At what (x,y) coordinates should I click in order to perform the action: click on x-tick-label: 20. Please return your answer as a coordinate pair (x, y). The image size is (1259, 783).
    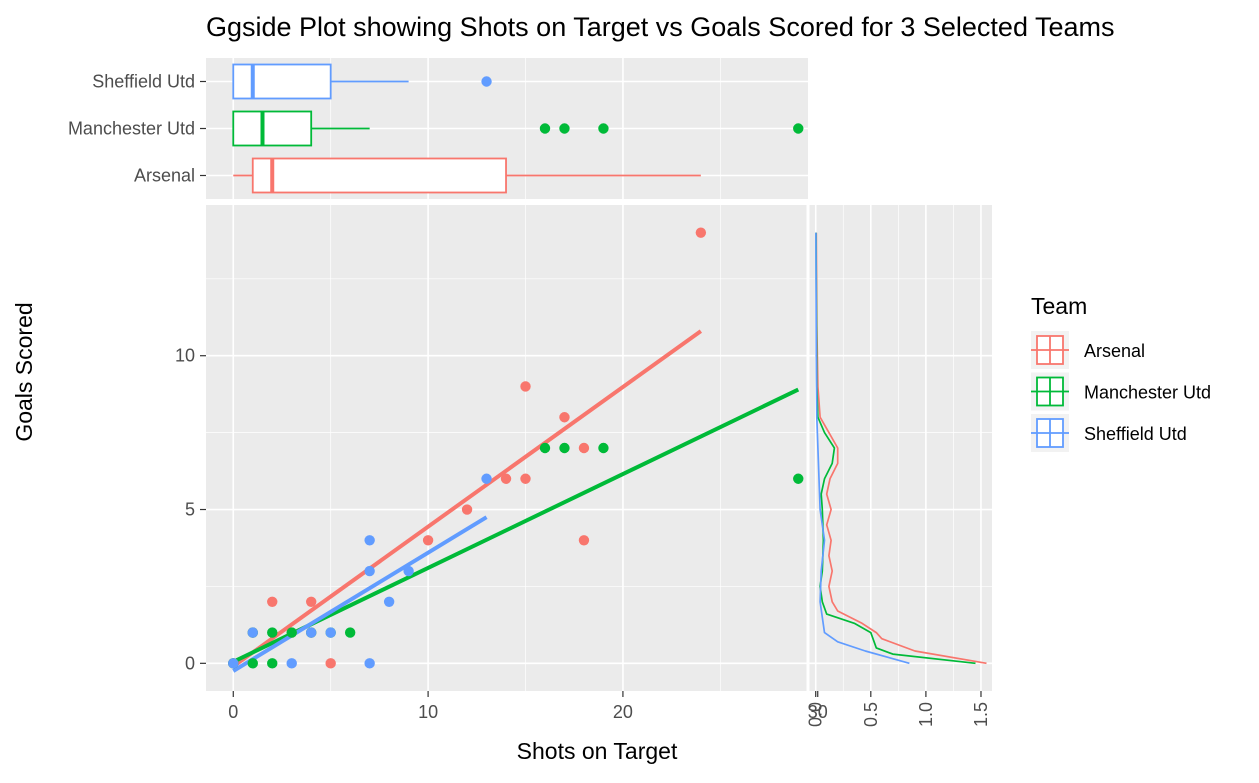
    Looking at the image, I should click on (623, 712).